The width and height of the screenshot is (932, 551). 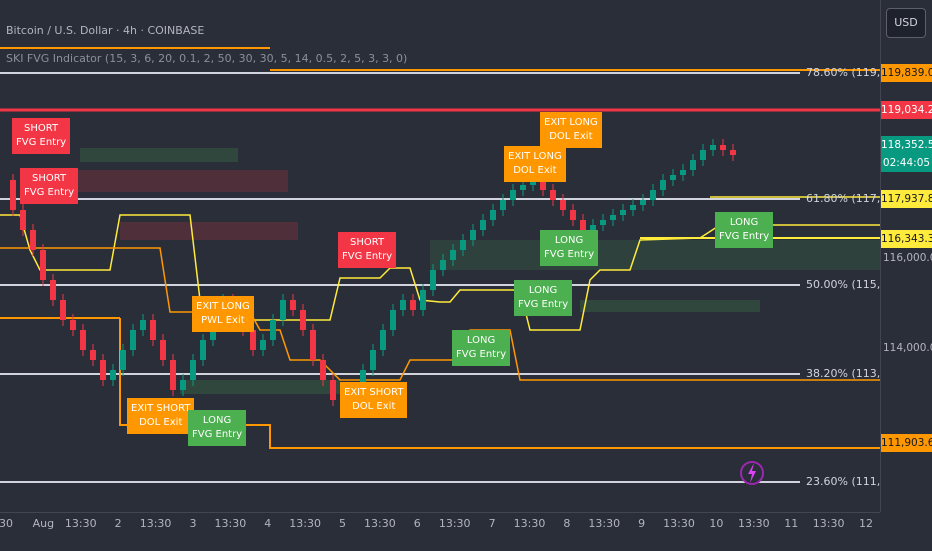 What do you see at coordinates (906, 199) in the screenshot?
I see `price-tag-yellow: 117,937.89` at bounding box center [906, 199].